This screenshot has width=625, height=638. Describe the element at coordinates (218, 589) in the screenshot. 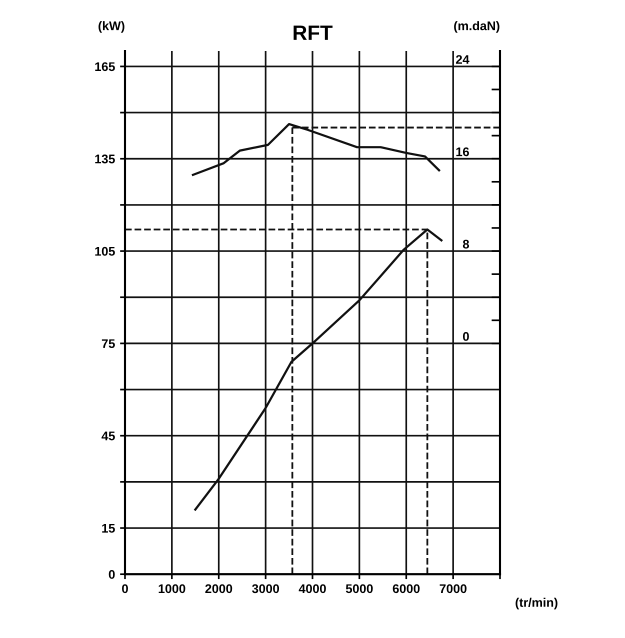

I see `x-tick-label: 2000` at that location.